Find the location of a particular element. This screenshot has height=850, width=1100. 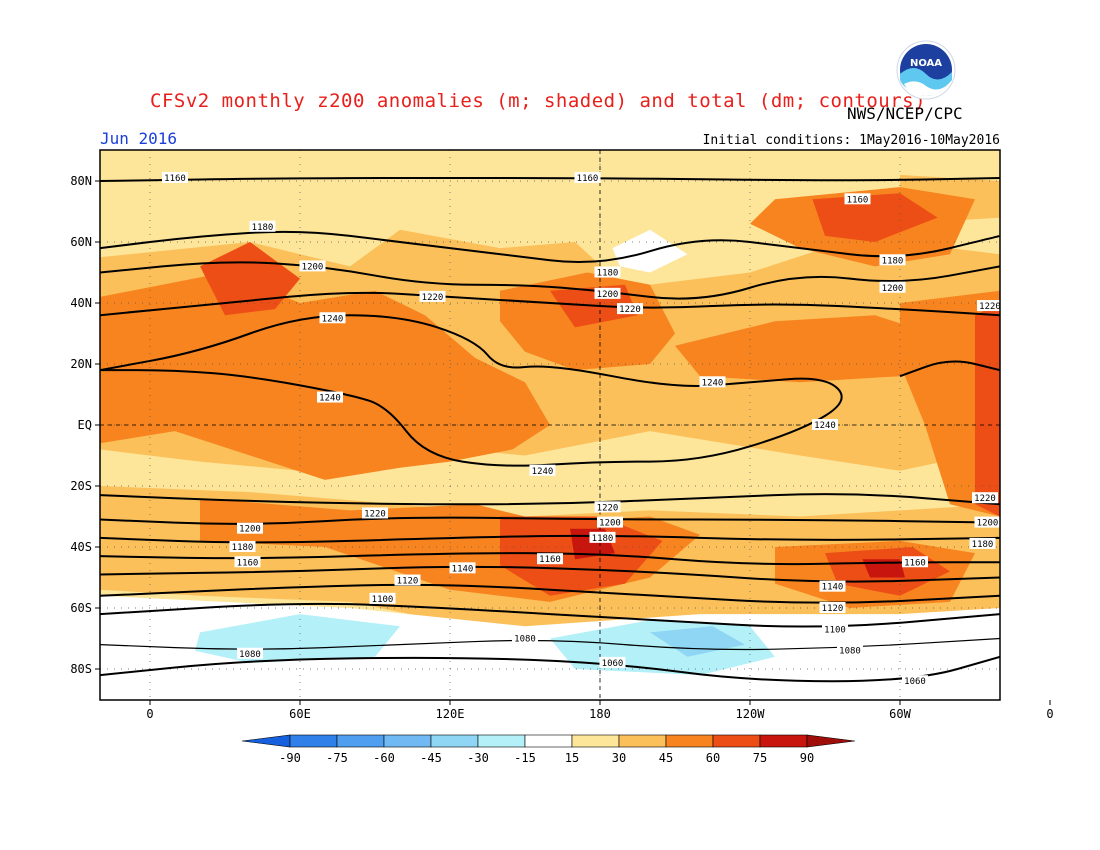

contour-label-text: 1140 is located at coordinates (463, 569).